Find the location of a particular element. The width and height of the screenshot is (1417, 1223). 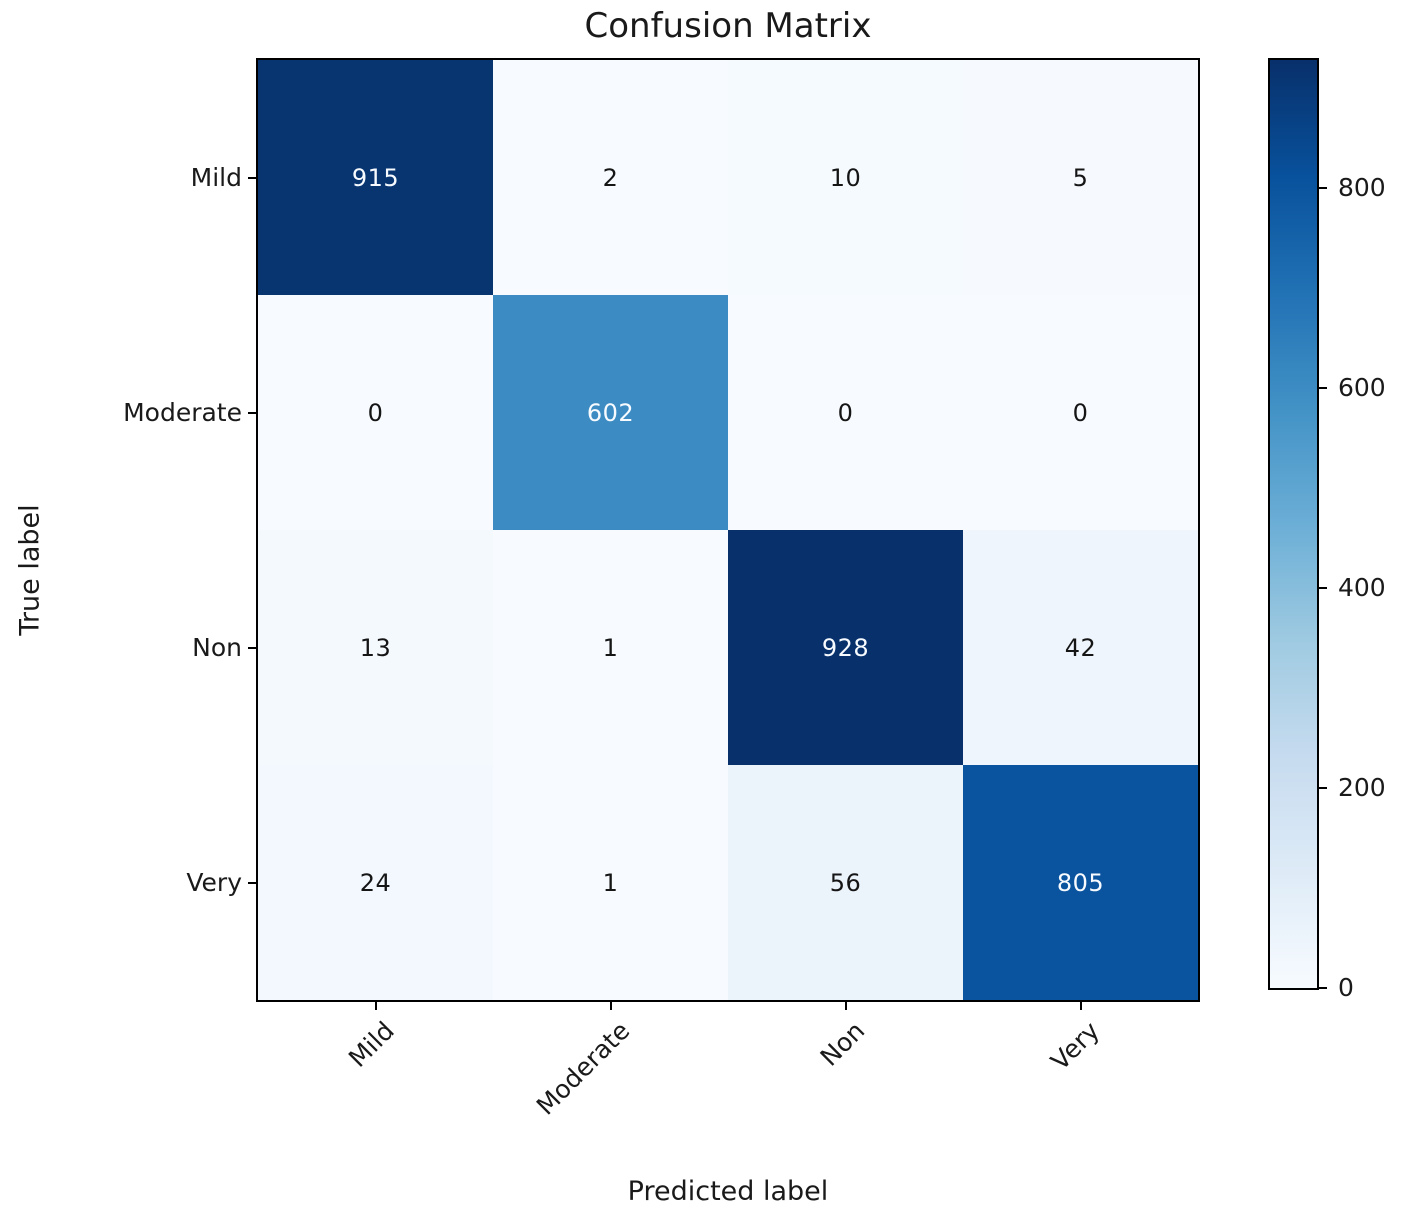

matrix-cell-Very-Mild: 24 is located at coordinates (375, 882).